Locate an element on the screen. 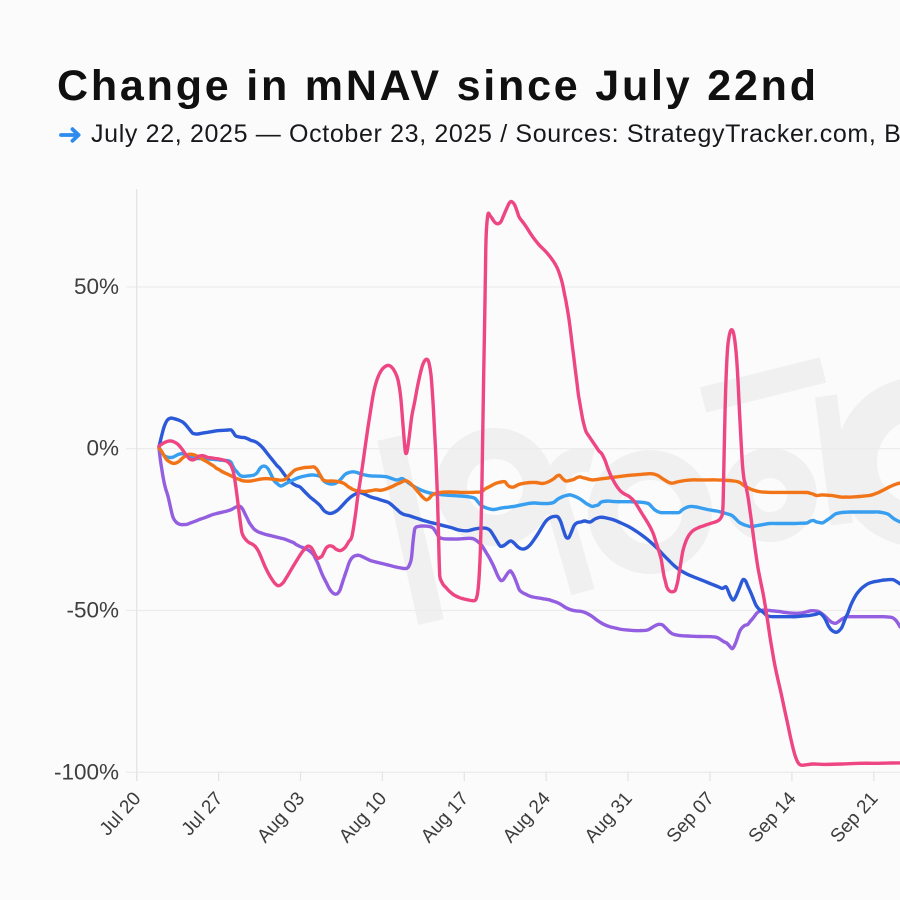  svg-text: Sep 07 is located at coordinates (691, 817).